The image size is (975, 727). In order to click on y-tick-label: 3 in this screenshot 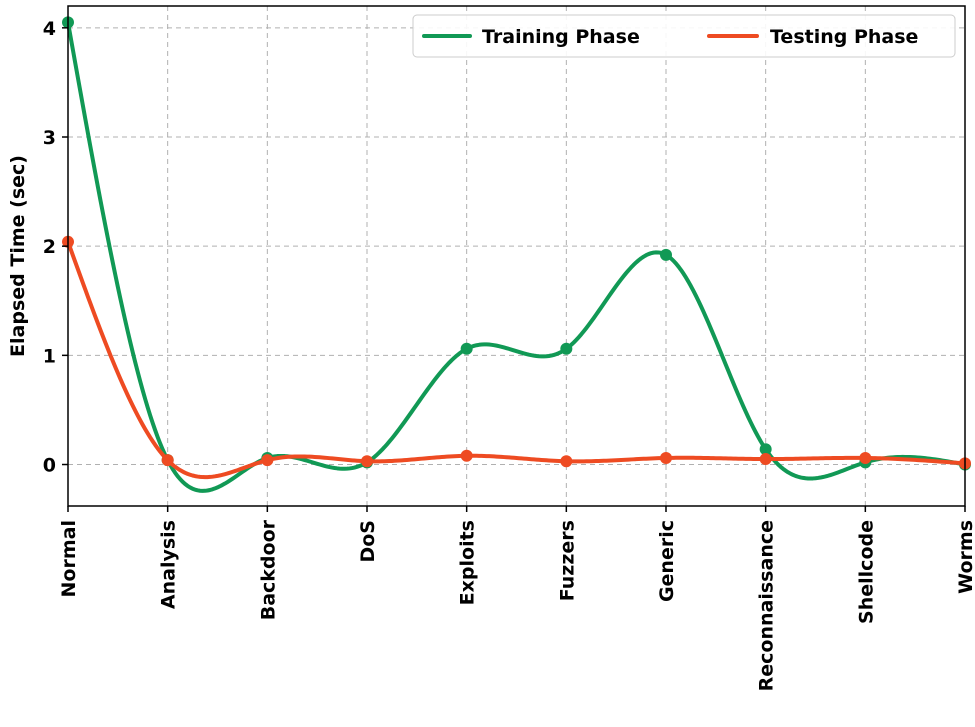, I will do `click(49, 138)`.